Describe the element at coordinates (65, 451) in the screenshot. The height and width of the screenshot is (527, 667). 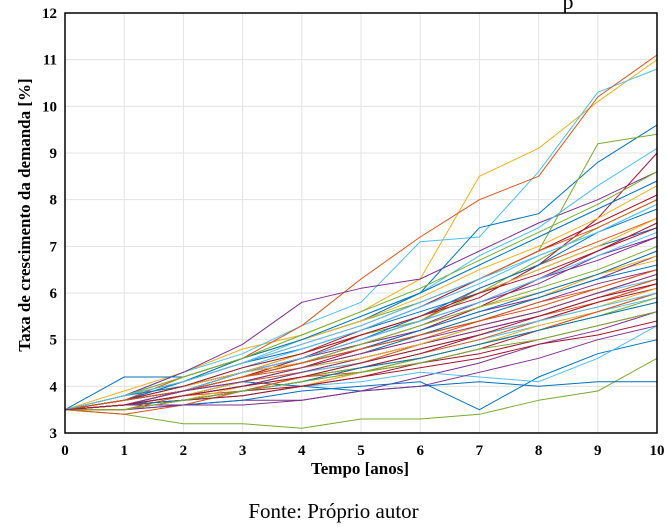
I see `x-tick-label: 0` at that location.